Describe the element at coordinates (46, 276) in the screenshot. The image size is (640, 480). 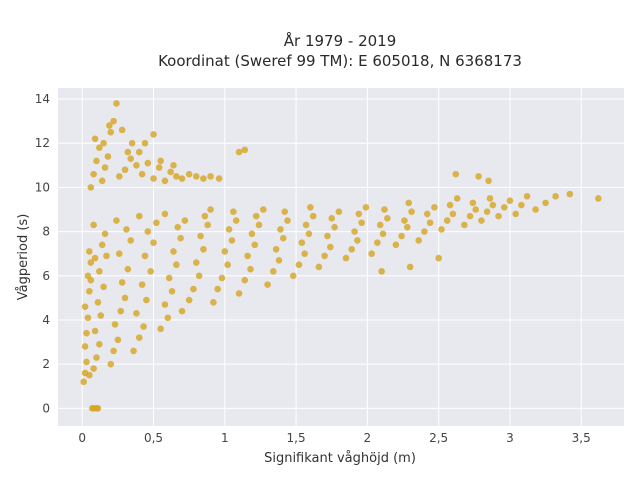
I see `y-tick-label: 6` at that location.